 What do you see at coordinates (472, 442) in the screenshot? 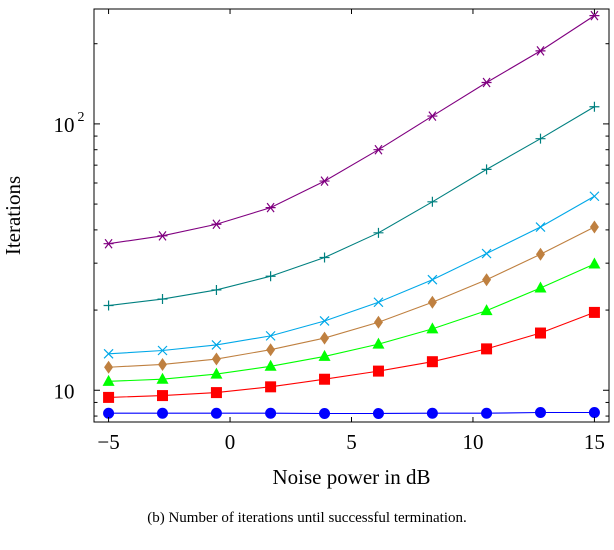
I see `x-tick-label: 10` at bounding box center [472, 442].